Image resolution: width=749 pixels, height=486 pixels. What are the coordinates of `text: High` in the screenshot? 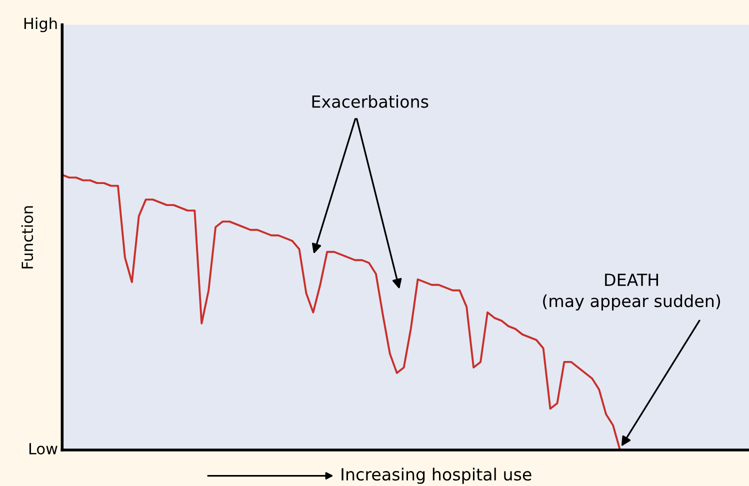 It's located at (40, 24).